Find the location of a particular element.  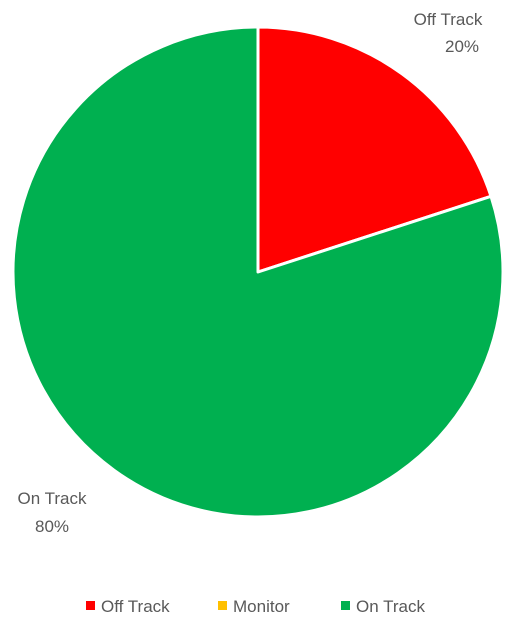

data-label-off-track-name: Off Track is located at coordinates (448, 19).